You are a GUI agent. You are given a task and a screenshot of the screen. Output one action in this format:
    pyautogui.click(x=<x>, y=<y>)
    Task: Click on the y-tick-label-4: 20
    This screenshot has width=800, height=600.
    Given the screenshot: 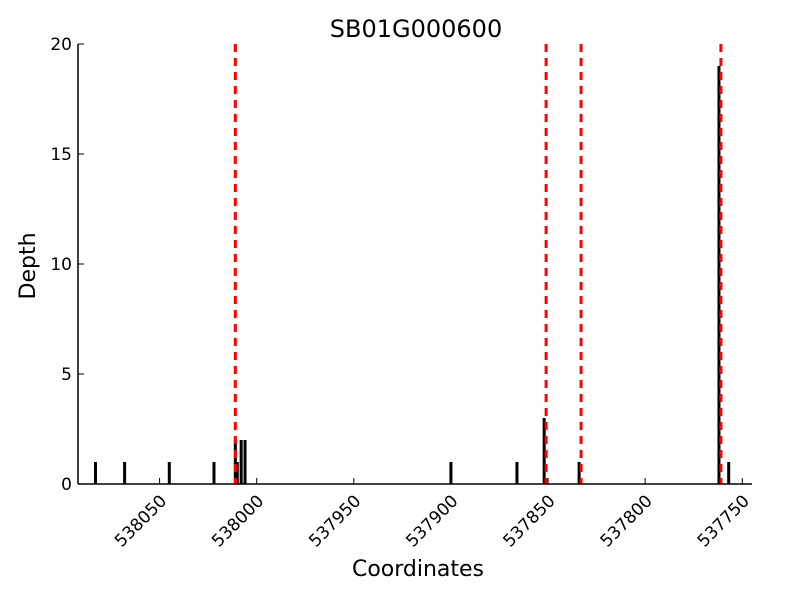 What is the action you would take?
    pyautogui.click(x=61, y=45)
    